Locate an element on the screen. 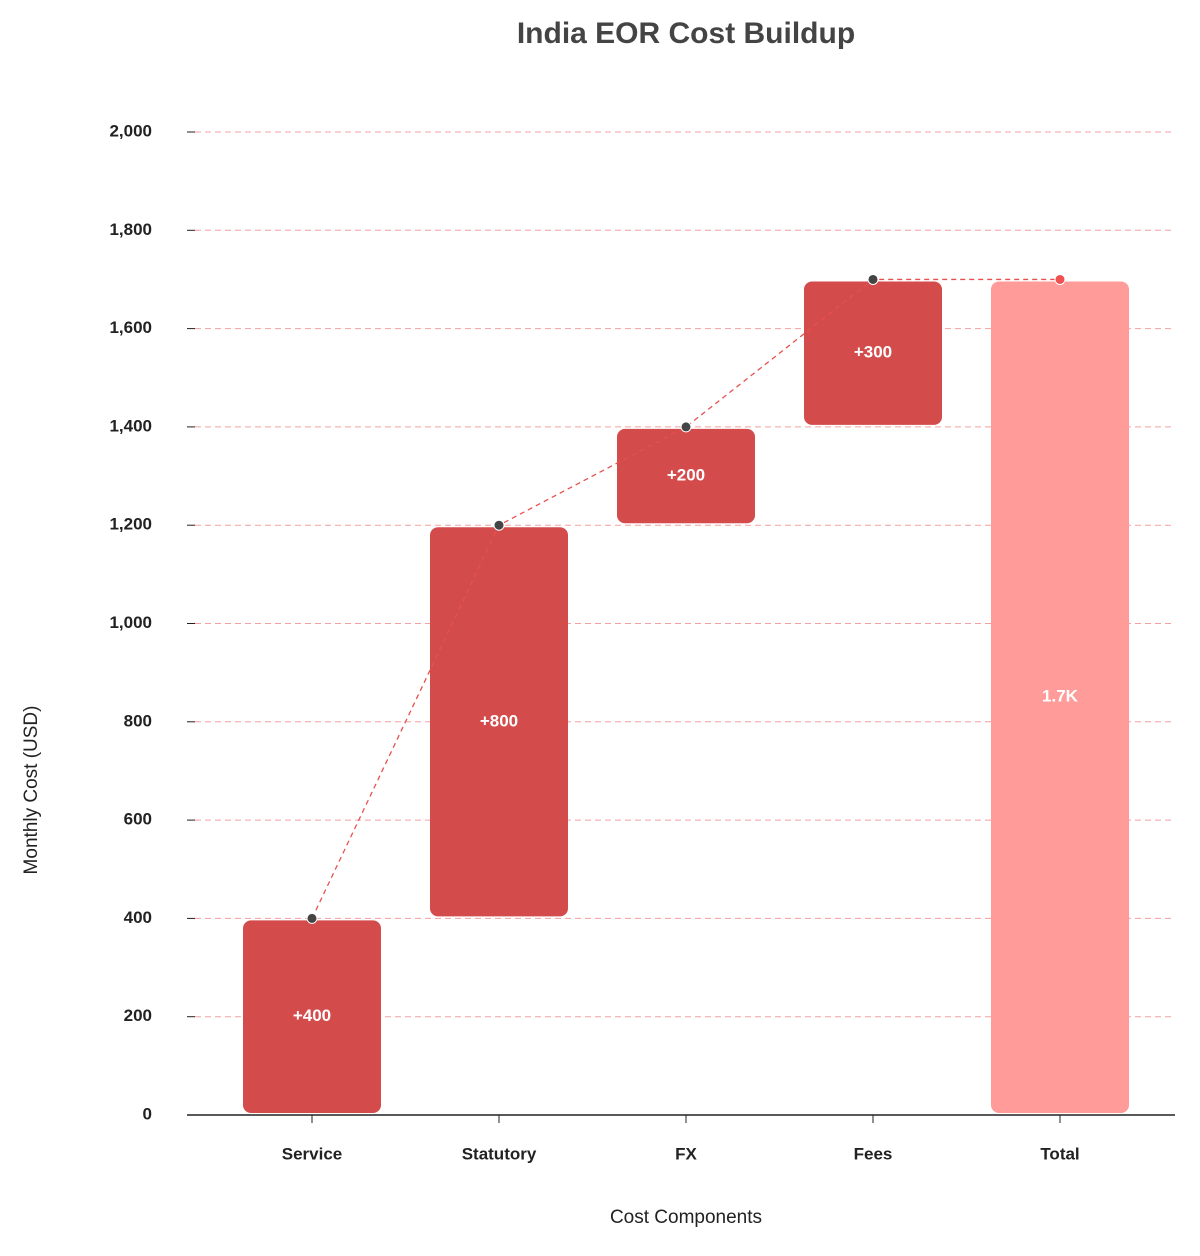 Image resolution: width=1200 pixels, height=1256 pixels. value-label: 1.7K is located at coordinates (1060, 696).